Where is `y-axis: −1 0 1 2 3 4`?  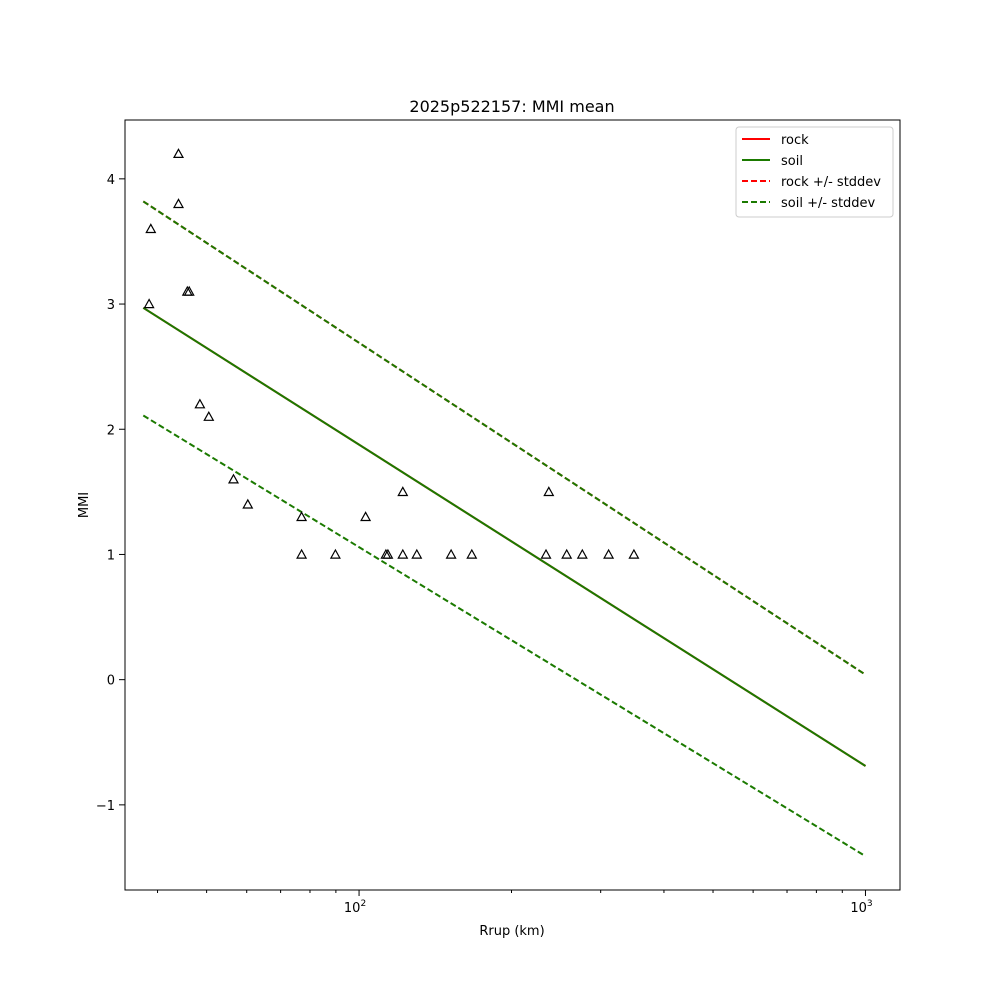
y-axis: −1 0 1 2 3 4 is located at coordinates (110, 493).